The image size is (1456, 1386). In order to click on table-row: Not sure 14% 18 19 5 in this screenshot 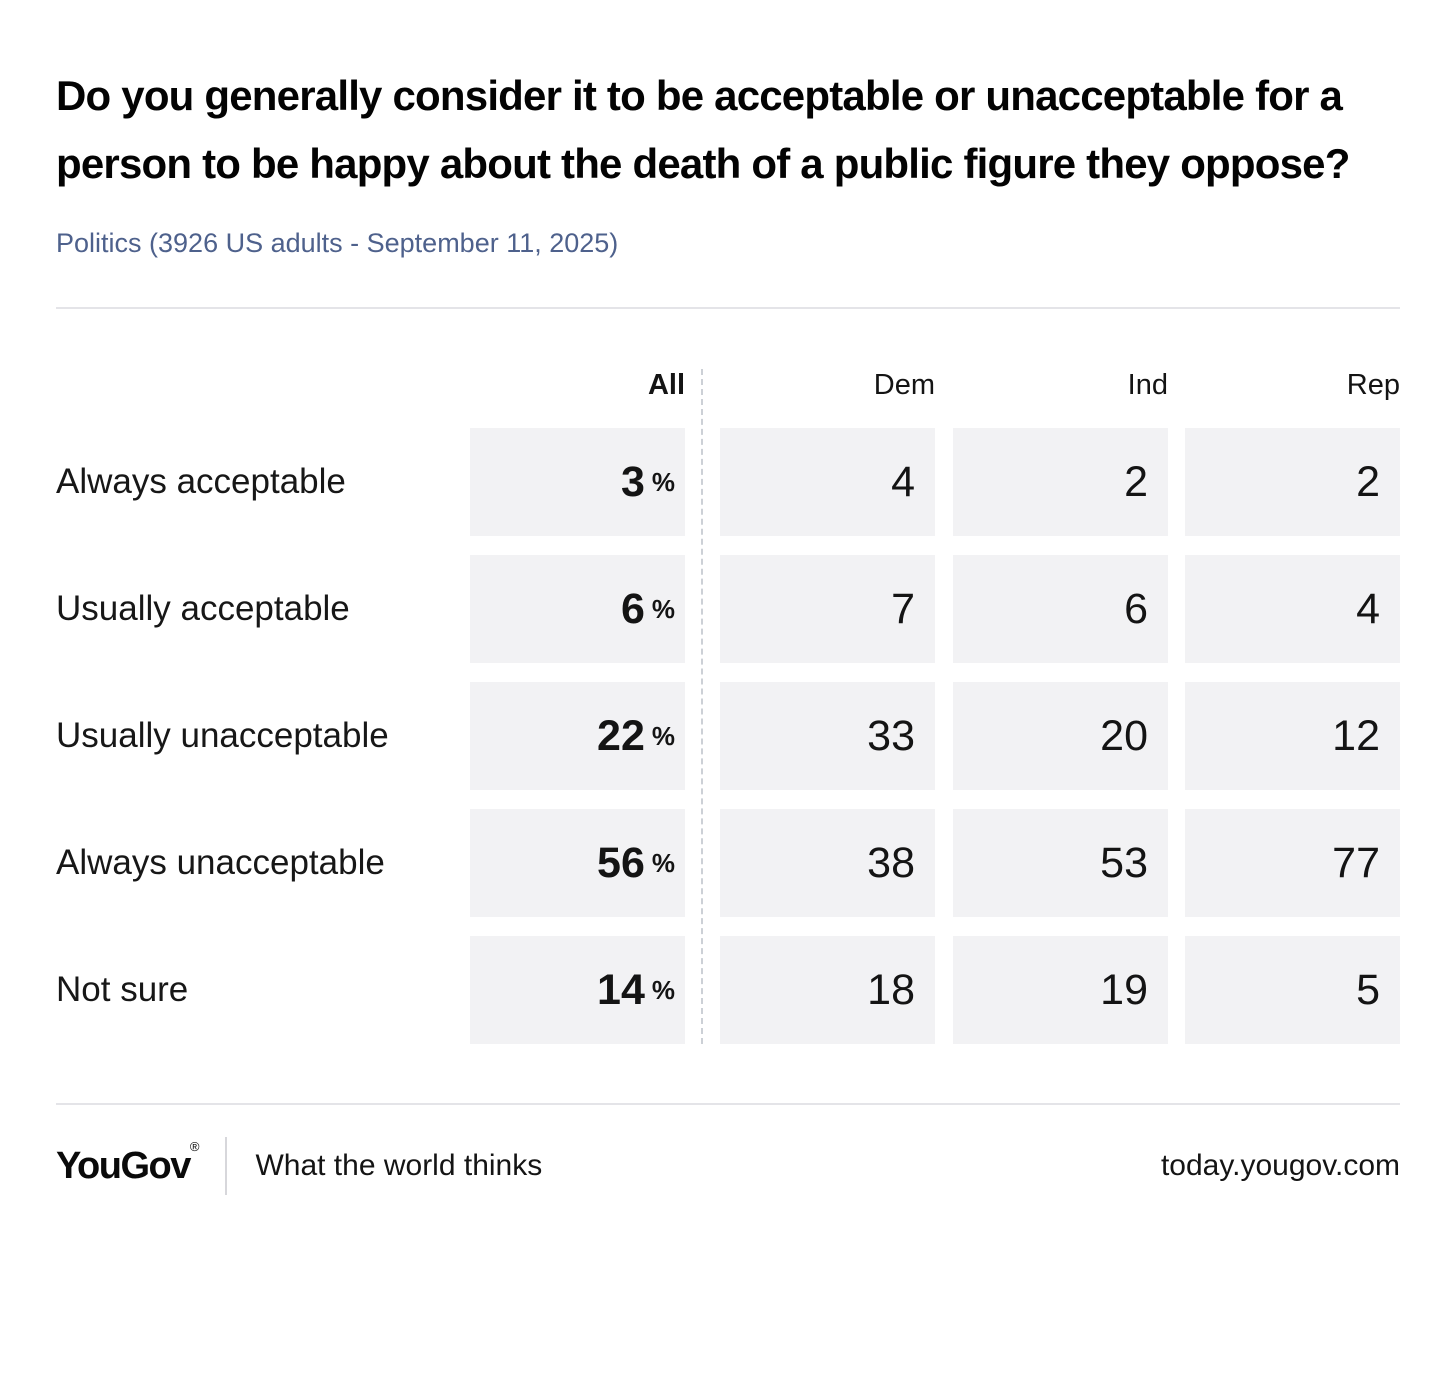, I will do `click(728, 990)`.